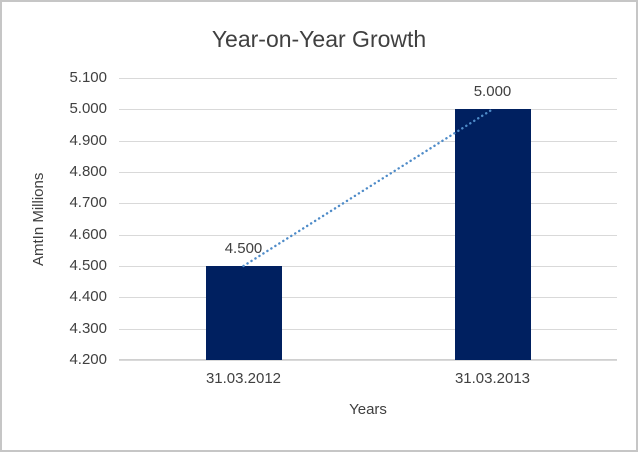 Image resolution: width=638 pixels, height=452 pixels. What do you see at coordinates (319, 39) in the screenshot?
I see `chart-title: Year-on-Year Growth` at bounding box center [319, 39].